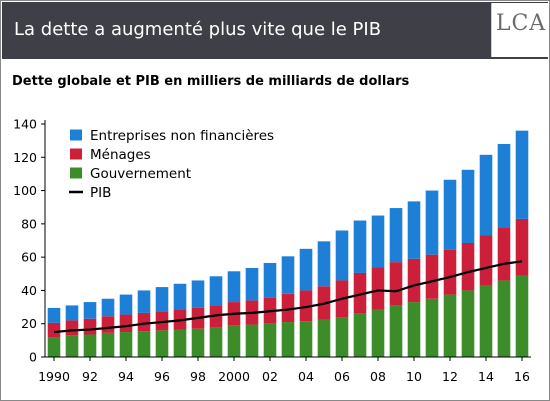 This screenshot has width=550, height=401. I want to click on lca-logo: LCA, so click(520, 30).